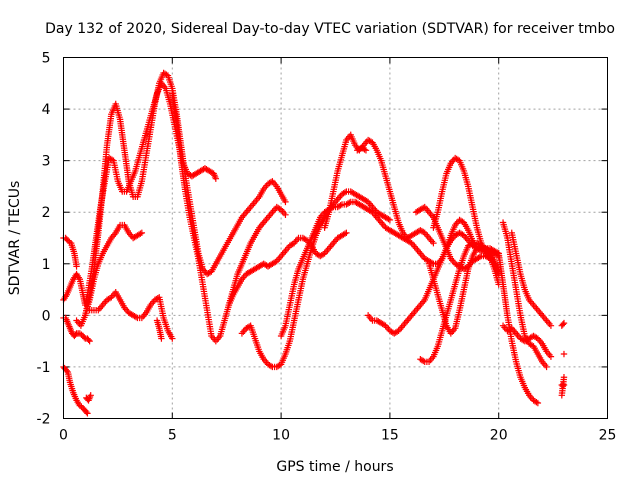 The width and height of the screenshot is (640, 480). I want to click on series-arc3, so click(88, 398).